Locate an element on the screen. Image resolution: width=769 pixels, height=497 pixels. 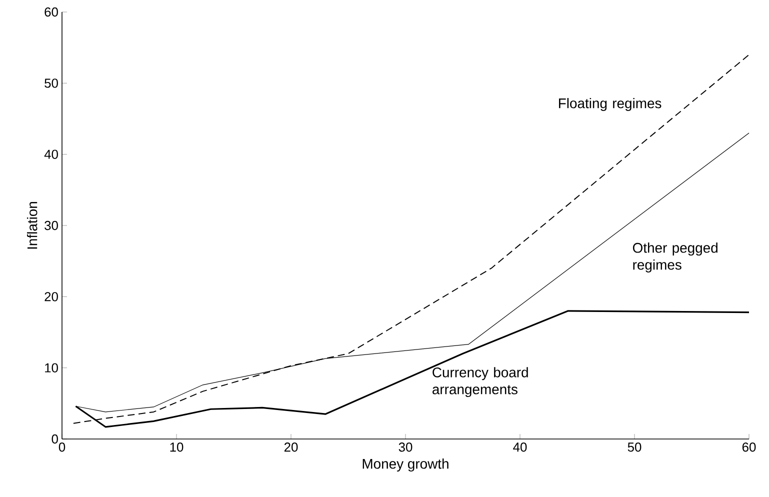
y-tick-label: 10 is located at coordinates (51, 367).